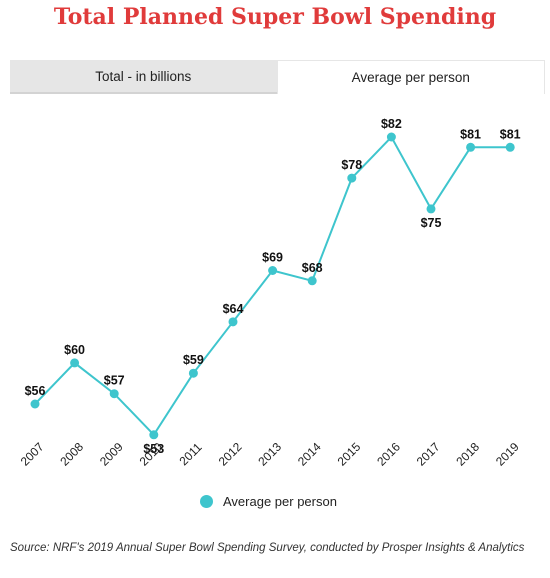 The height and width of the screenshot is (578, 550). Describe the element at coordinates (272, 258) in the screenshot. I see `data-label: $69` at that location.